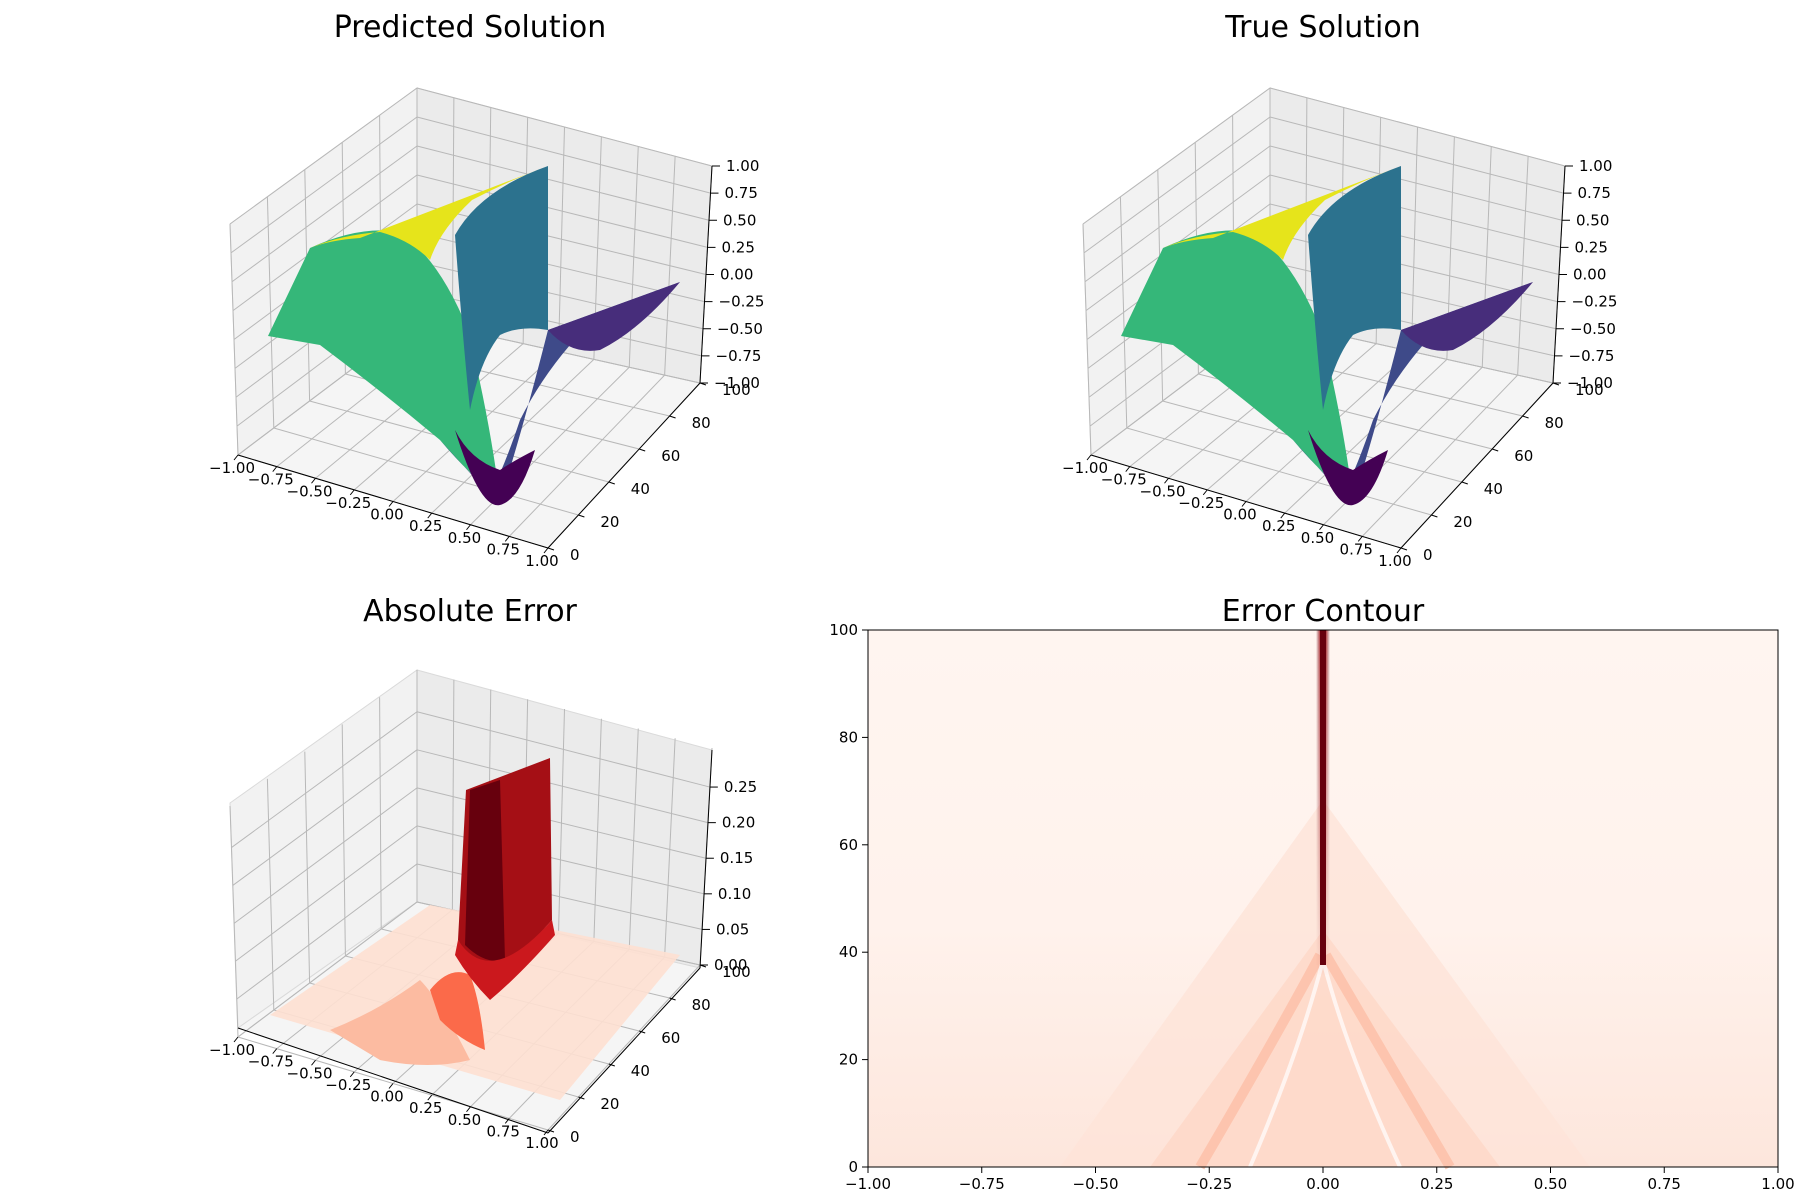 The width and height of the screenshot is (1800, 1200). I want to click on error-surface, so click(475, 929).